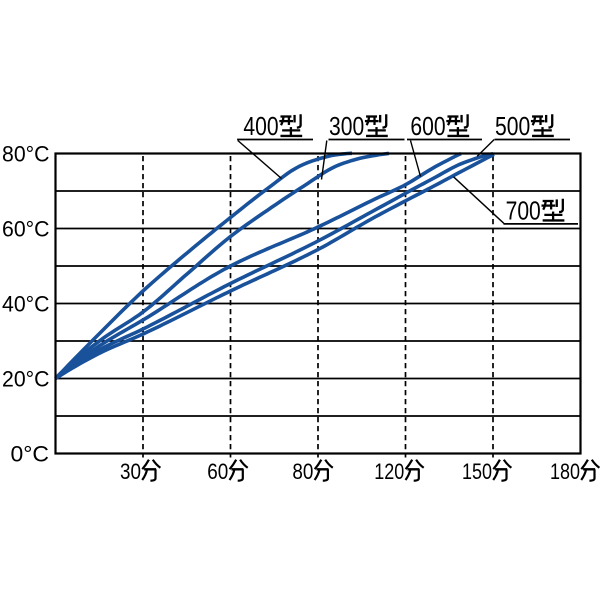 The height and width of the screenshot is (600, 600). I want to click on svg-text: 180, so click(565, 471).